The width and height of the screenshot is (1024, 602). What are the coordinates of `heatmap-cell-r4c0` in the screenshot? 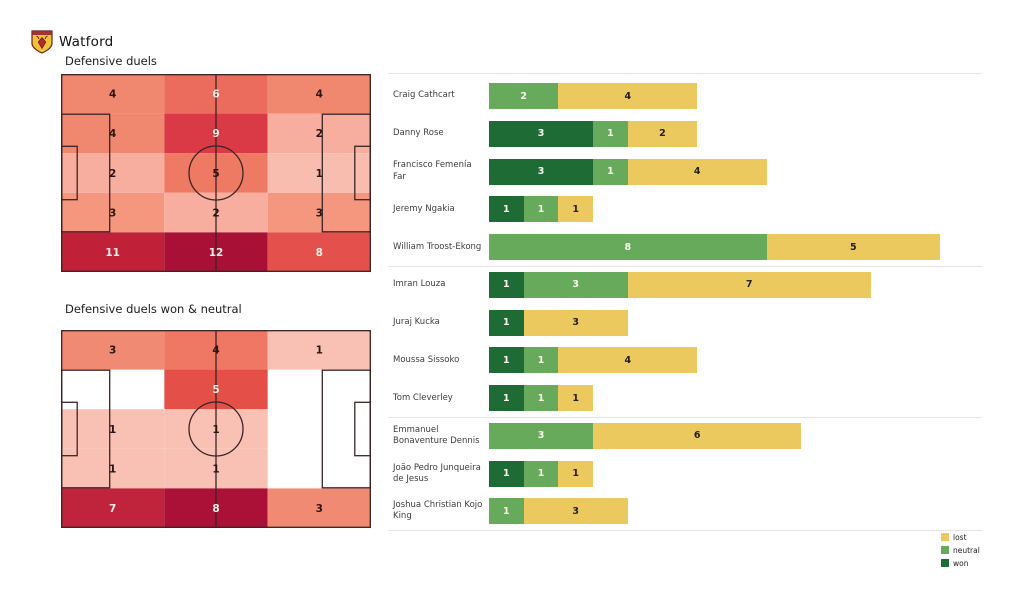 It's located at (113, 508).